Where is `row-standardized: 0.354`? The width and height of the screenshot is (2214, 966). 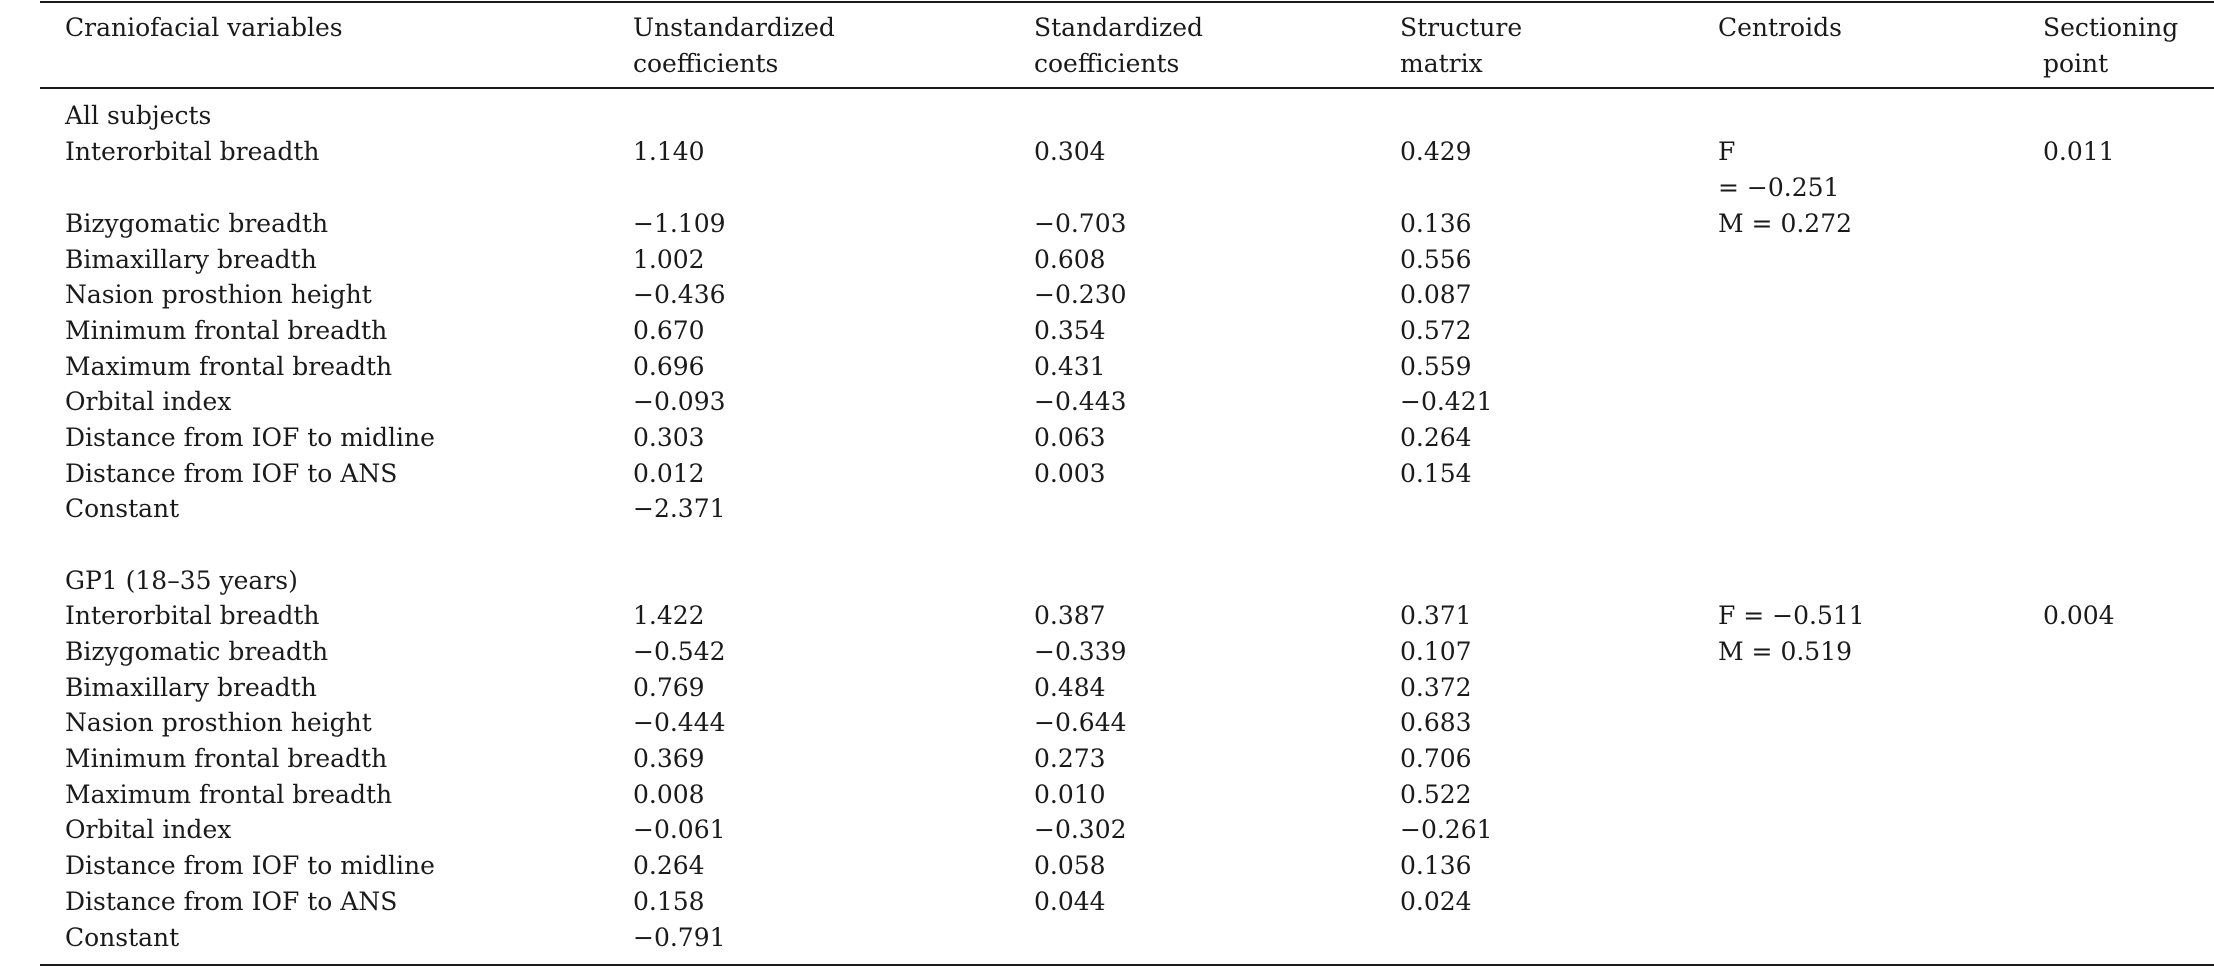
row-standardized: 0.354 is located at coordinates (1070, 330).